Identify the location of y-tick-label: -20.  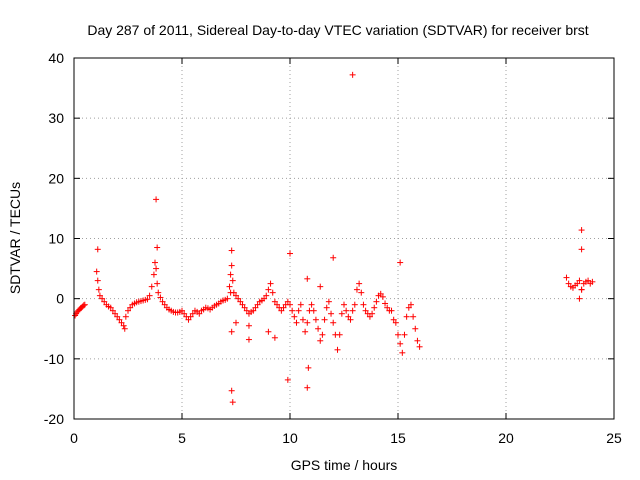
(54, 419).